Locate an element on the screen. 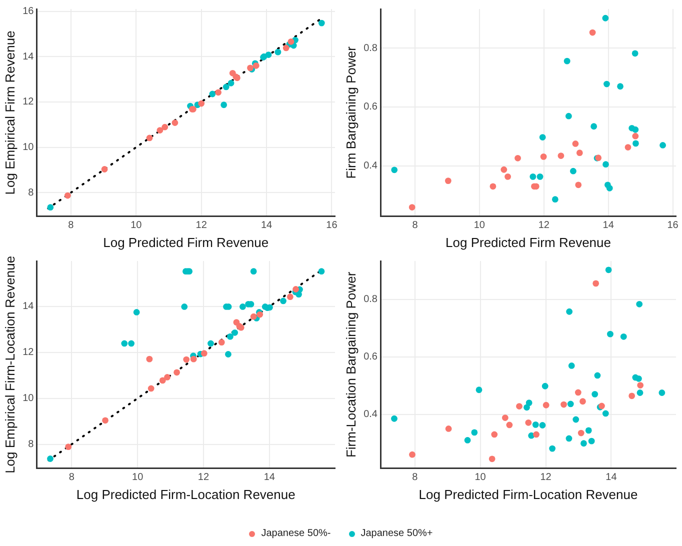 The image size is (682, 546). y-axis-title: Firm-Location Bargaining Power is located at coordinates (350, 364).